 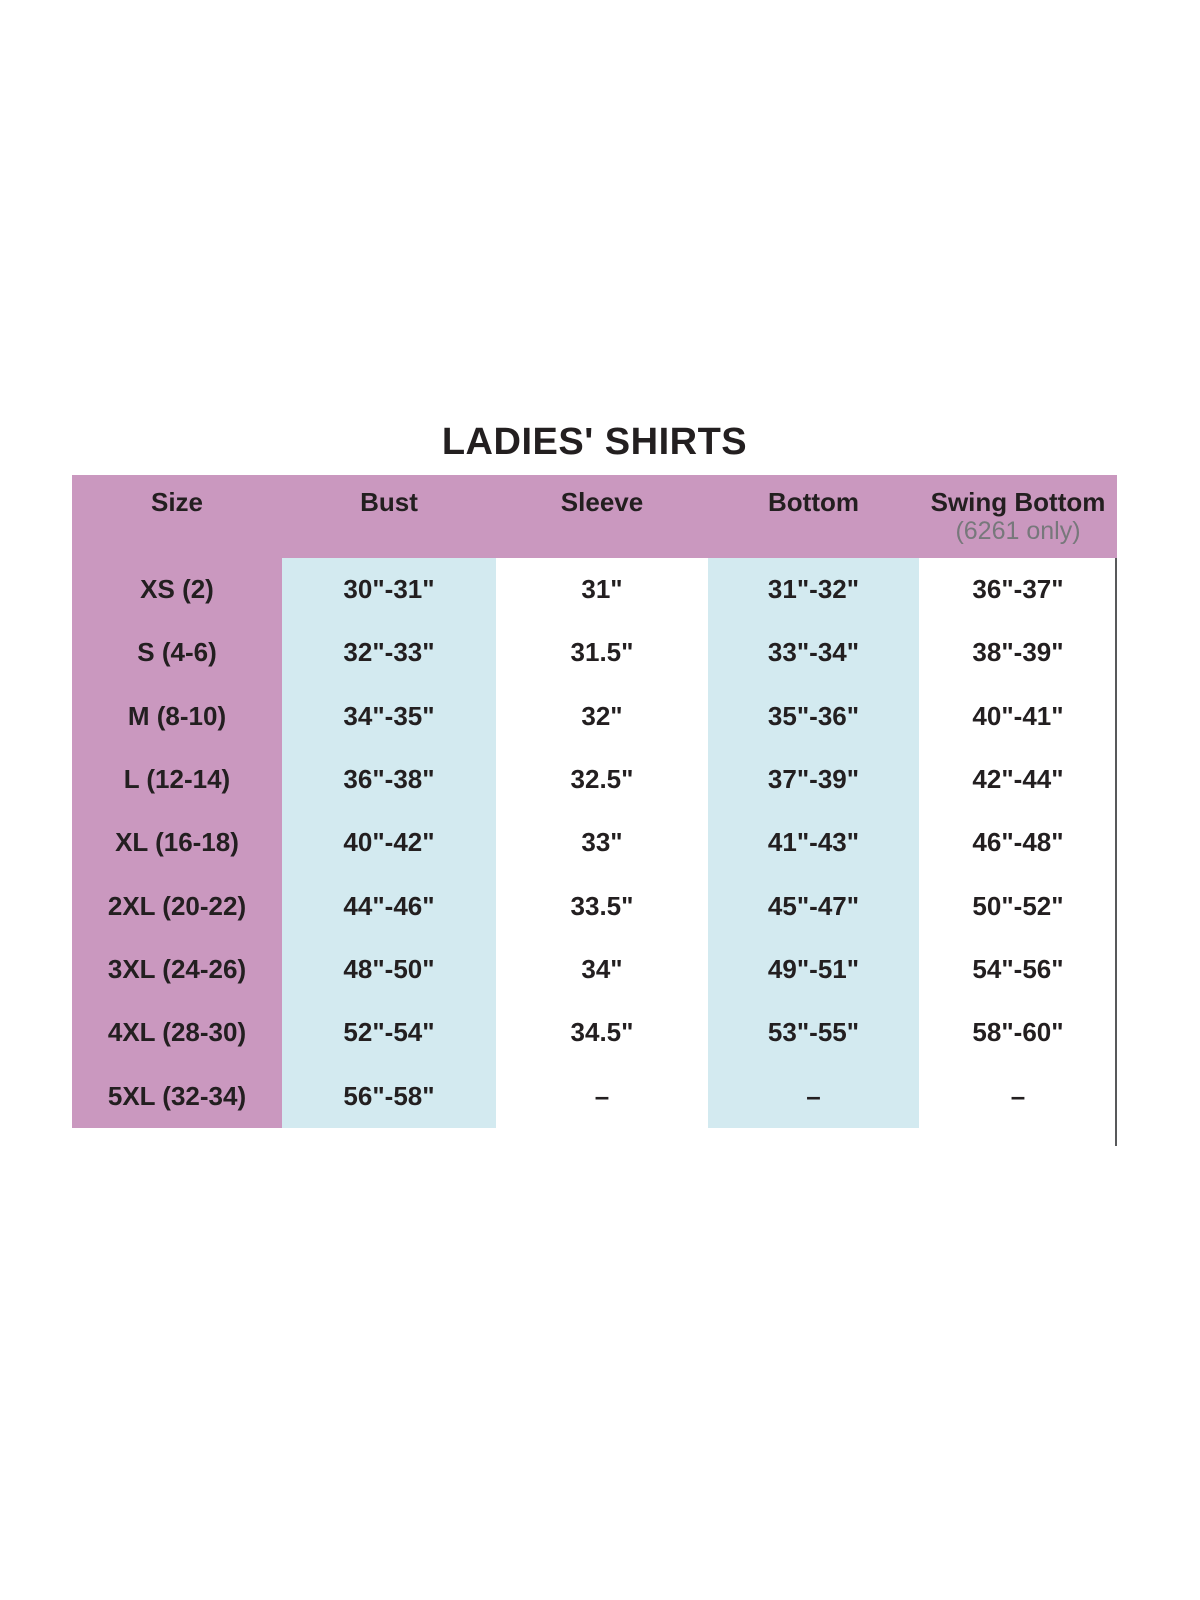 What do you see at coordinates (177, 779) in the screenshot?
I see `cell-size: L (12-14)` at bounding box center [177, 779].